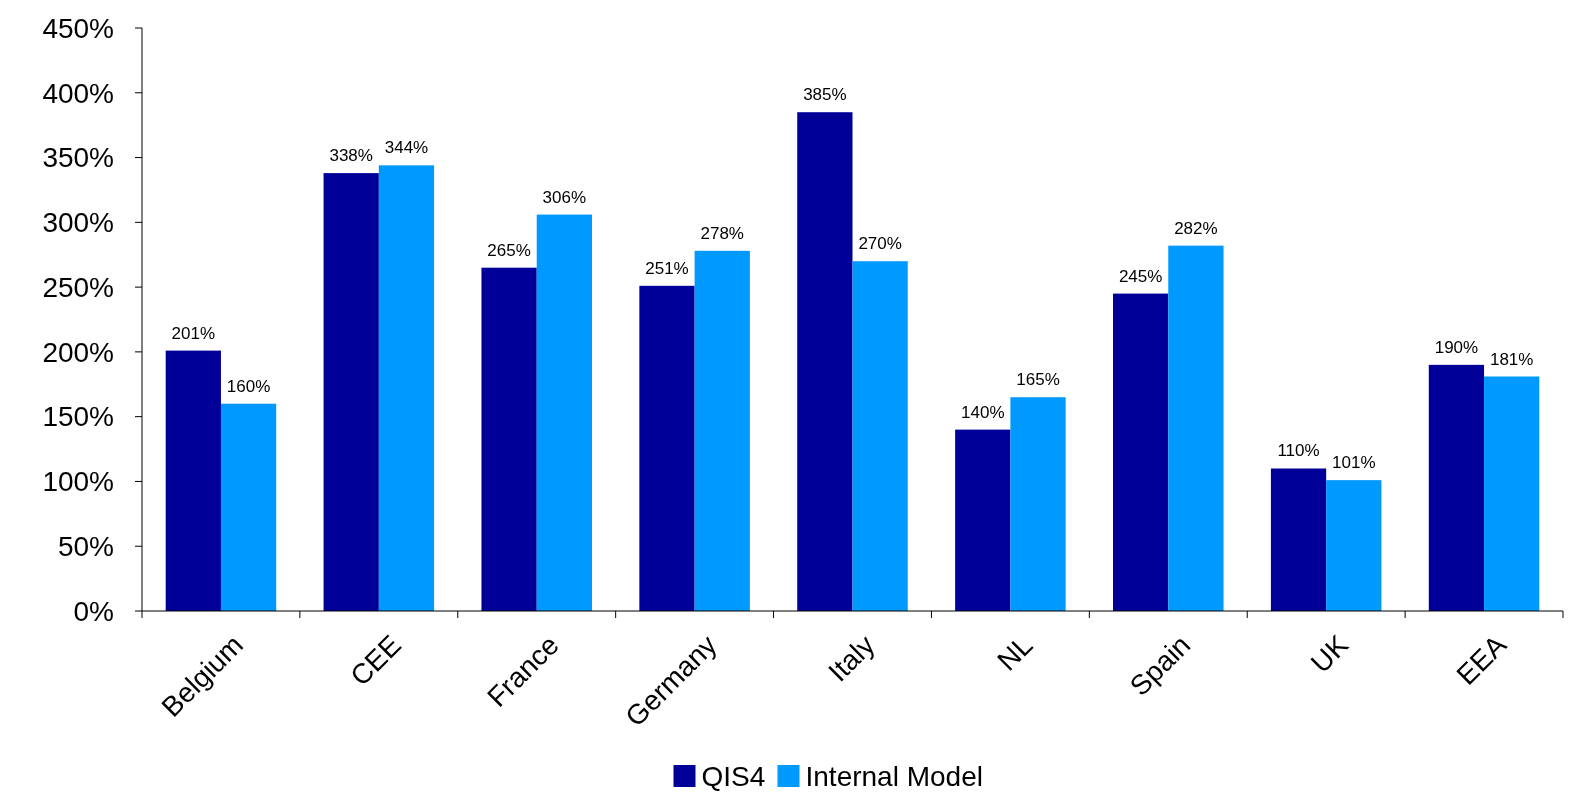 The image size is (1585, 794). What do you see at coordinates (509, 250) in the screenshot?
I see `data-label: 265%` at bounding box center [509, 250].